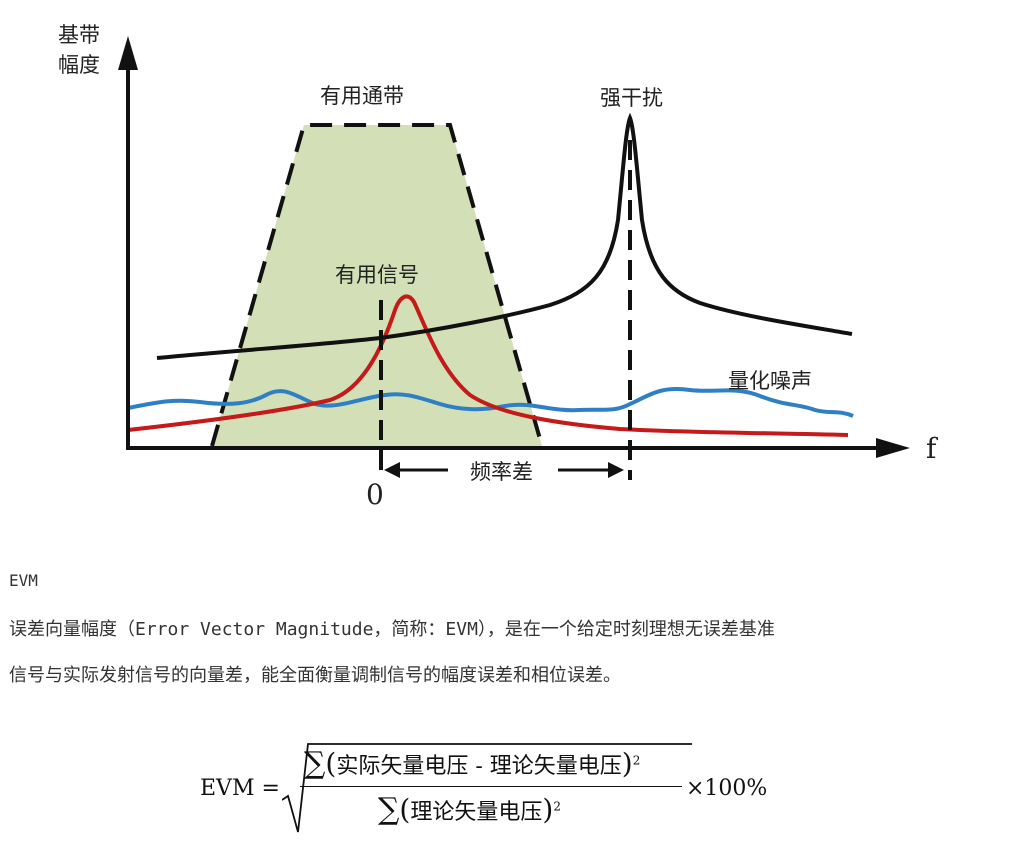 This screenshot has height=864, width=1011. What do you see at coordinates (389, 809) in the screenshot?
I see `sum-symbol-denominator: ∑` at bounding box center [389, 809].